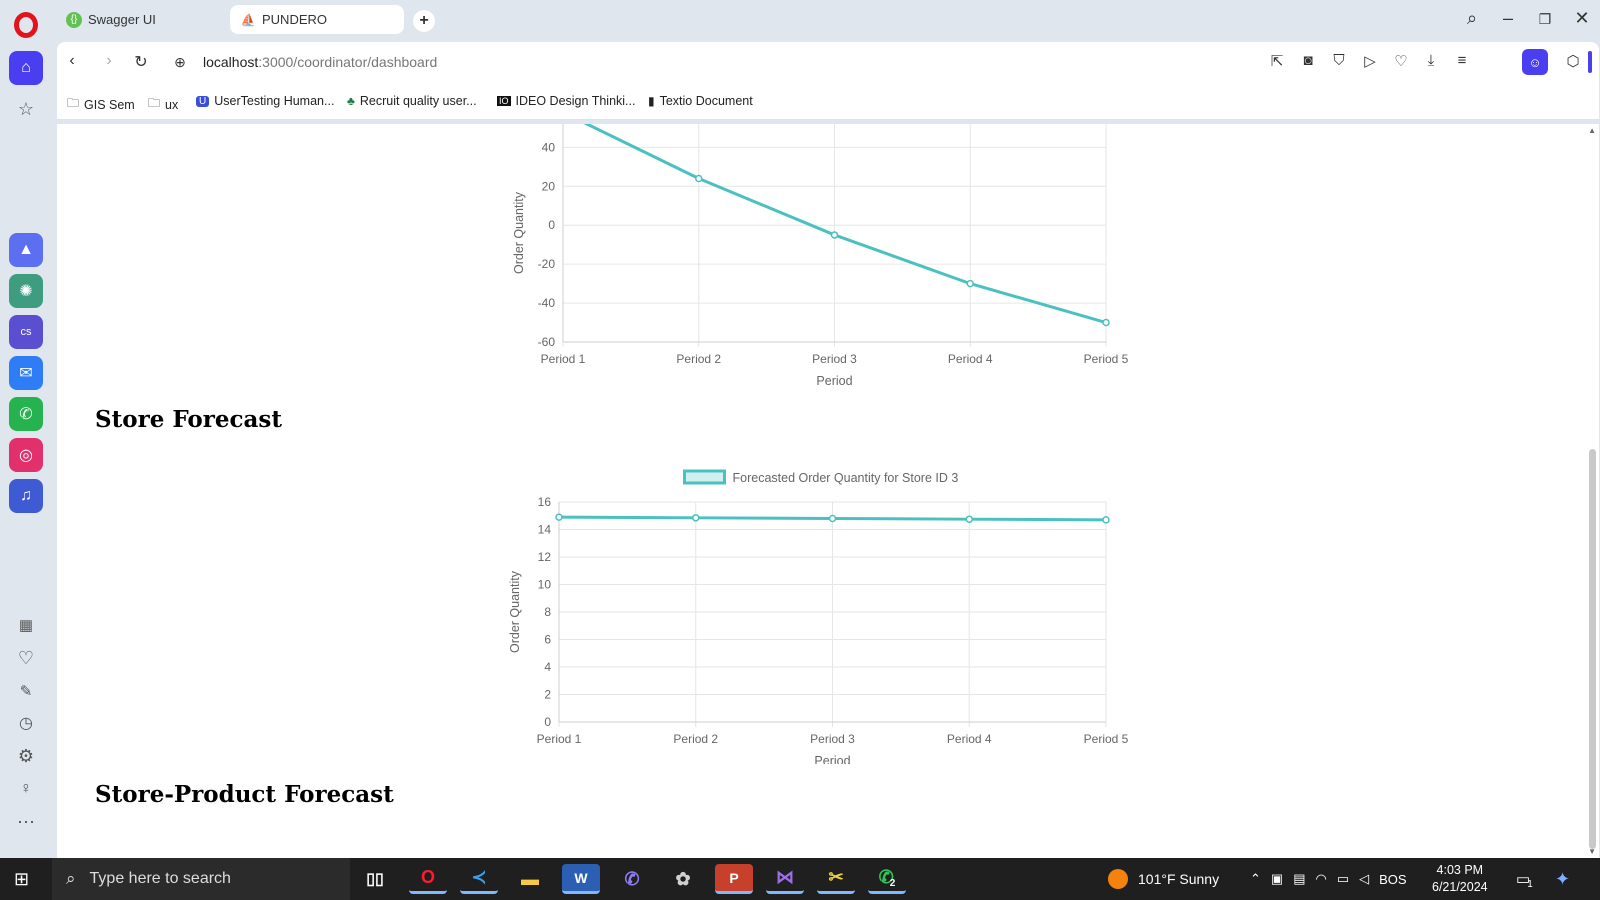  What do you see at coordinates (26, 821) in the screenshot?
I see `more-icon: ⋯` at bounding box center [26, 821].